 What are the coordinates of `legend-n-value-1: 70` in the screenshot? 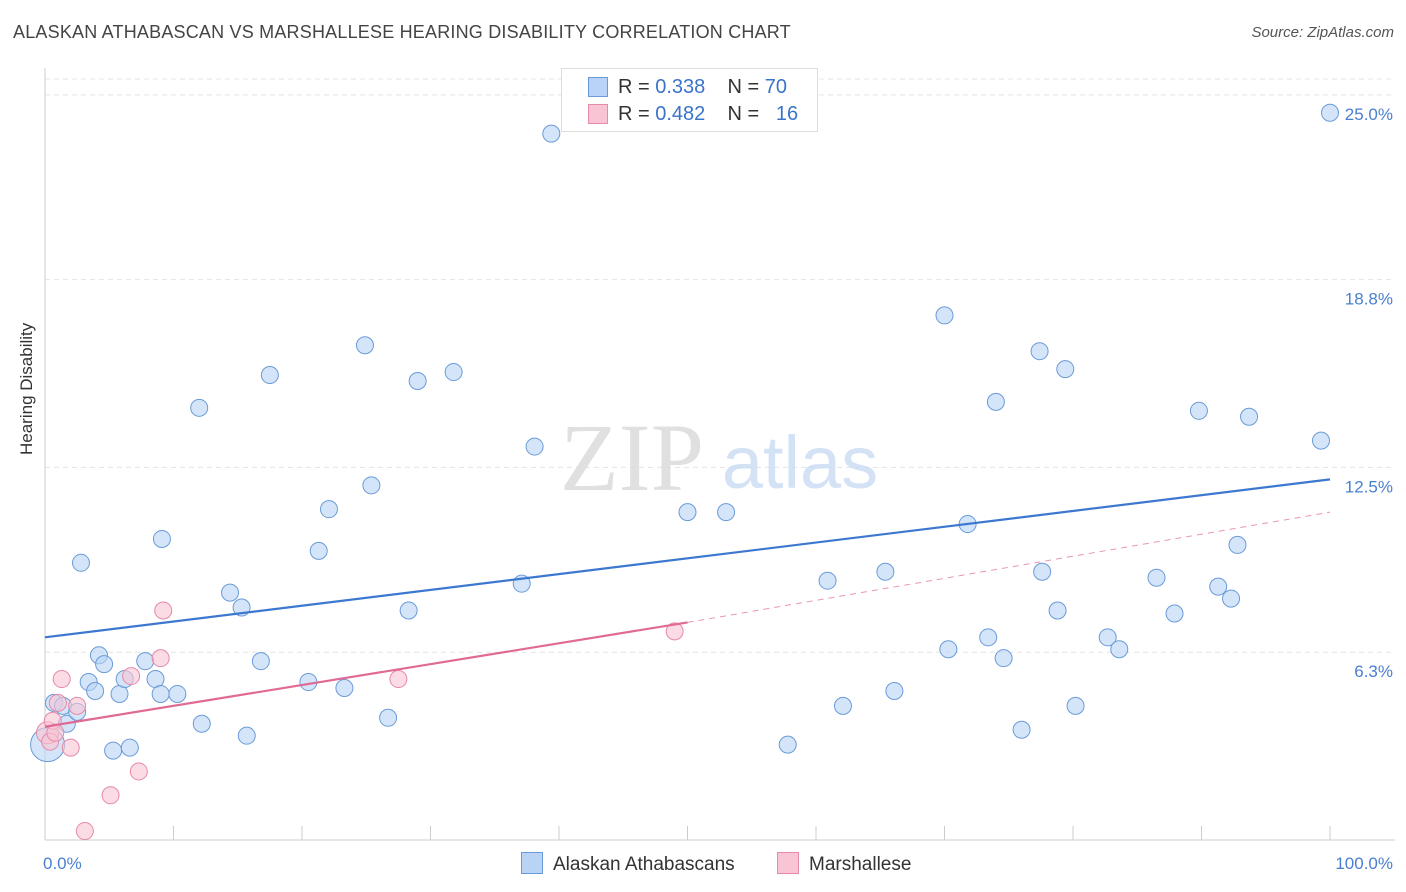 It's located at (776, 87).